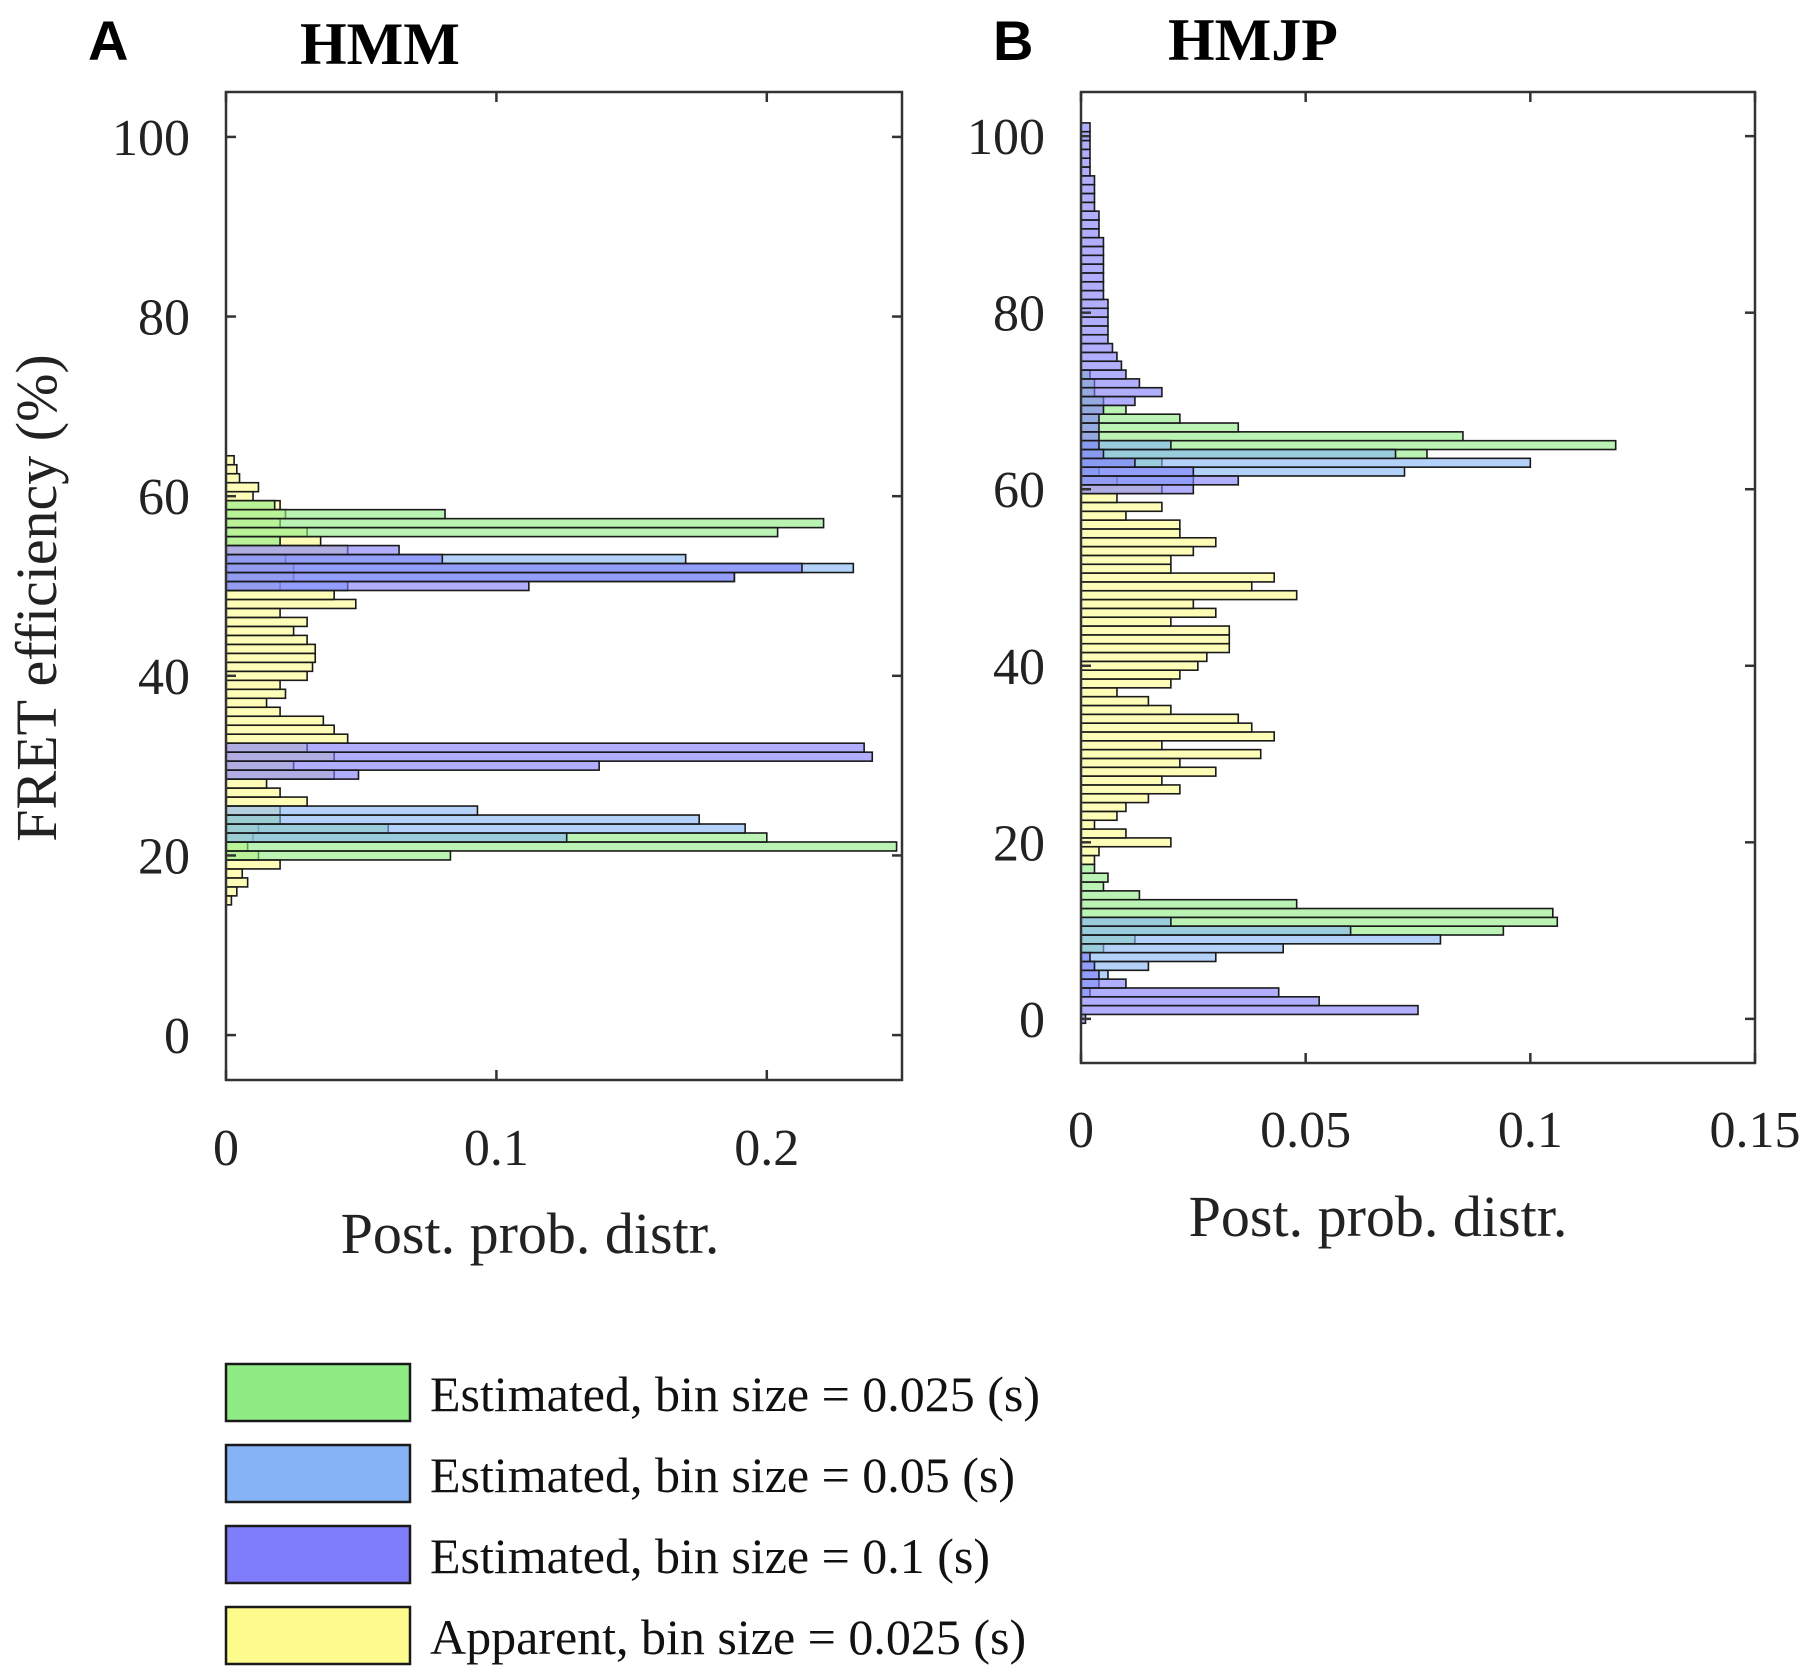 This screenshot has width=1800, height=1679. What do you see at coordinates (710, 1556) in the screenshot?
I see `legend-label-estimated-01: Estimated, bin size = 0.1 (s)` at bounding box center [710, 1556].